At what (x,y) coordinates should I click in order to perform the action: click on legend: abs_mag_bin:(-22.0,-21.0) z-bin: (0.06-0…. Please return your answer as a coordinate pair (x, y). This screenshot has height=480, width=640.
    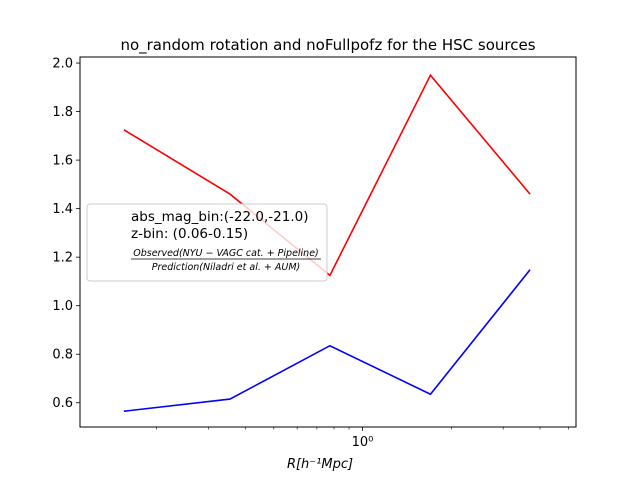
    Looking at the image, I should click on (207, 242).